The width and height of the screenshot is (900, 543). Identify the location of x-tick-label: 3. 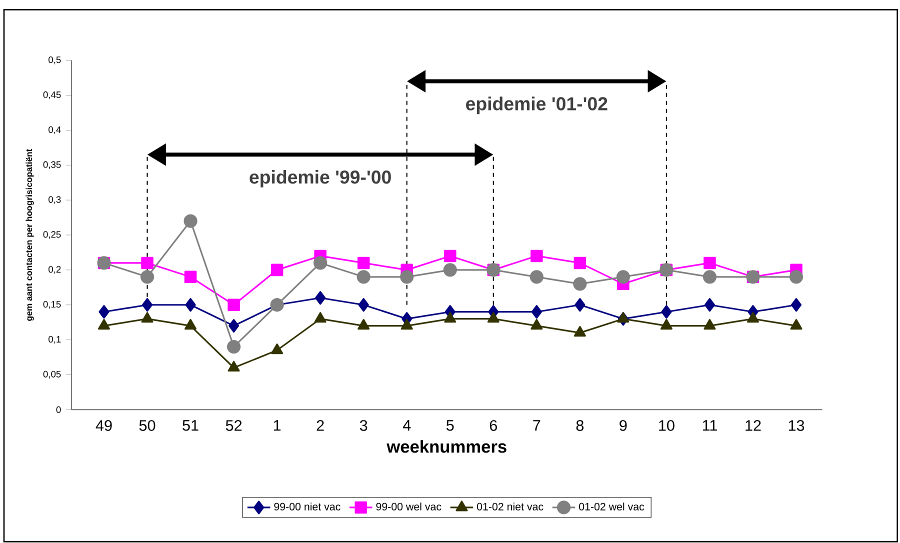
(364, 425).